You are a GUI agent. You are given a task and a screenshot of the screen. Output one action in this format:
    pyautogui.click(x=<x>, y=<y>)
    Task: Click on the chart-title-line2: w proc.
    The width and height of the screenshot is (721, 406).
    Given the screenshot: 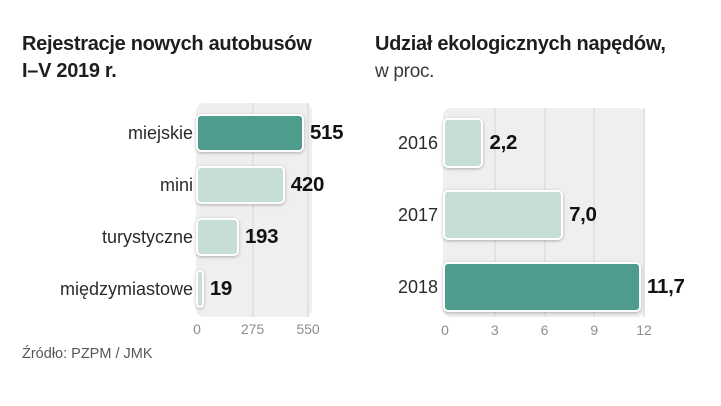 What is the action you would take?
    pyautogui.click(x=405, y=71)
    